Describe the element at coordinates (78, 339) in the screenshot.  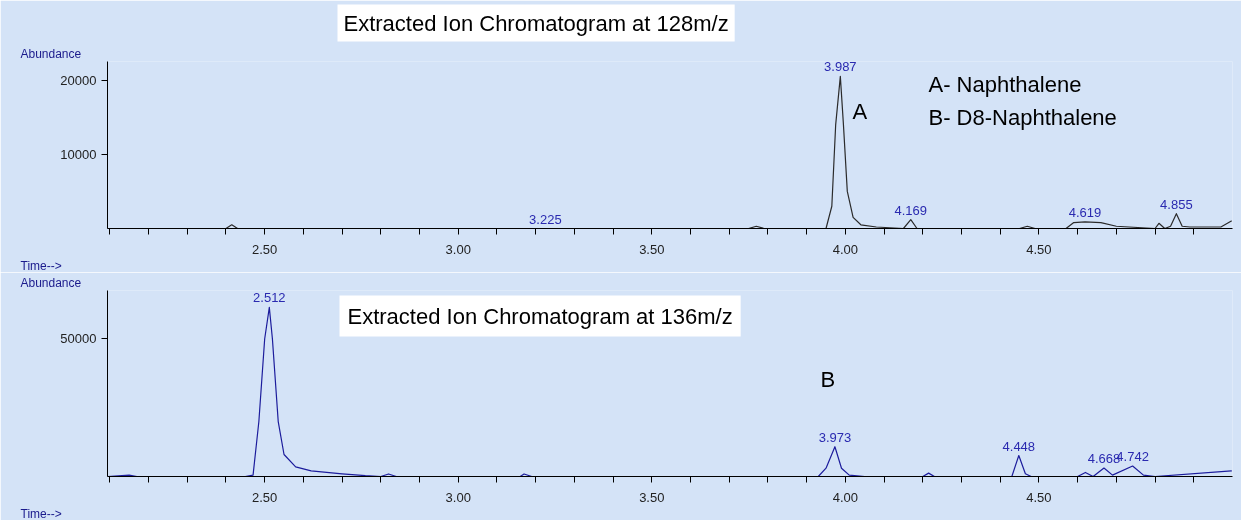
I see `text: 50000` at that location.